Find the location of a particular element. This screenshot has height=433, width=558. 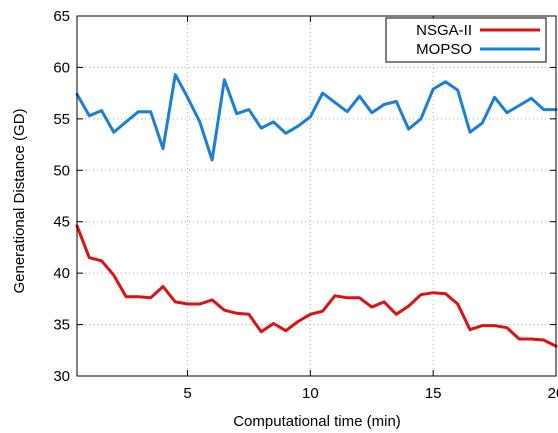

y-tick-label: 50 is located at coordinates (61, 170).